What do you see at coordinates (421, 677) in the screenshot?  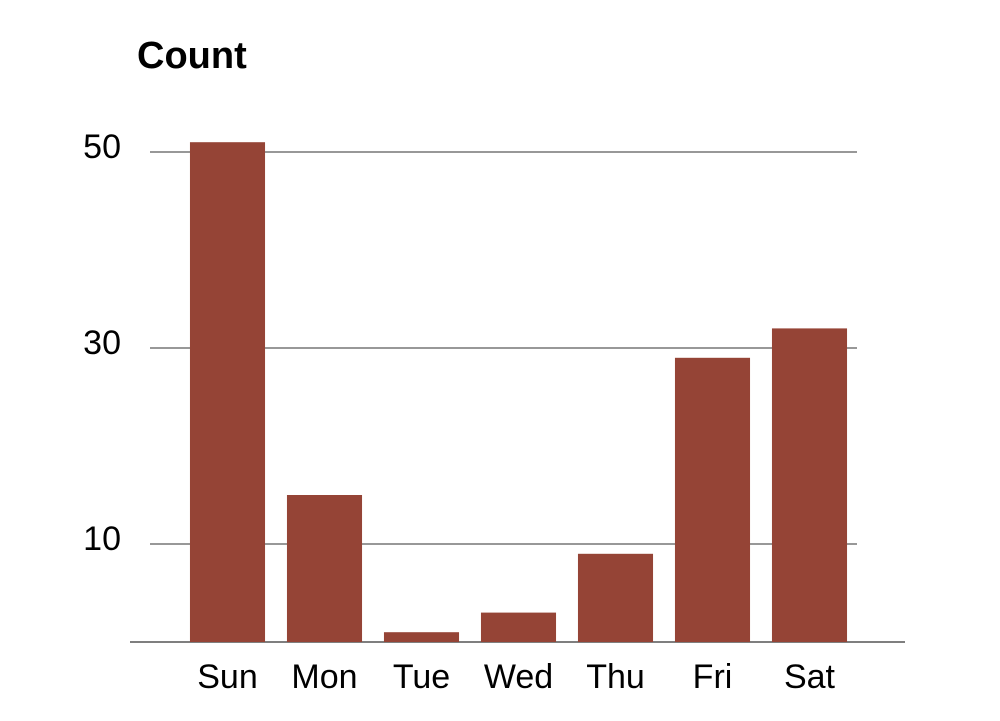 I see `x-tick-label: Tue` at bounding box center [421, 677].